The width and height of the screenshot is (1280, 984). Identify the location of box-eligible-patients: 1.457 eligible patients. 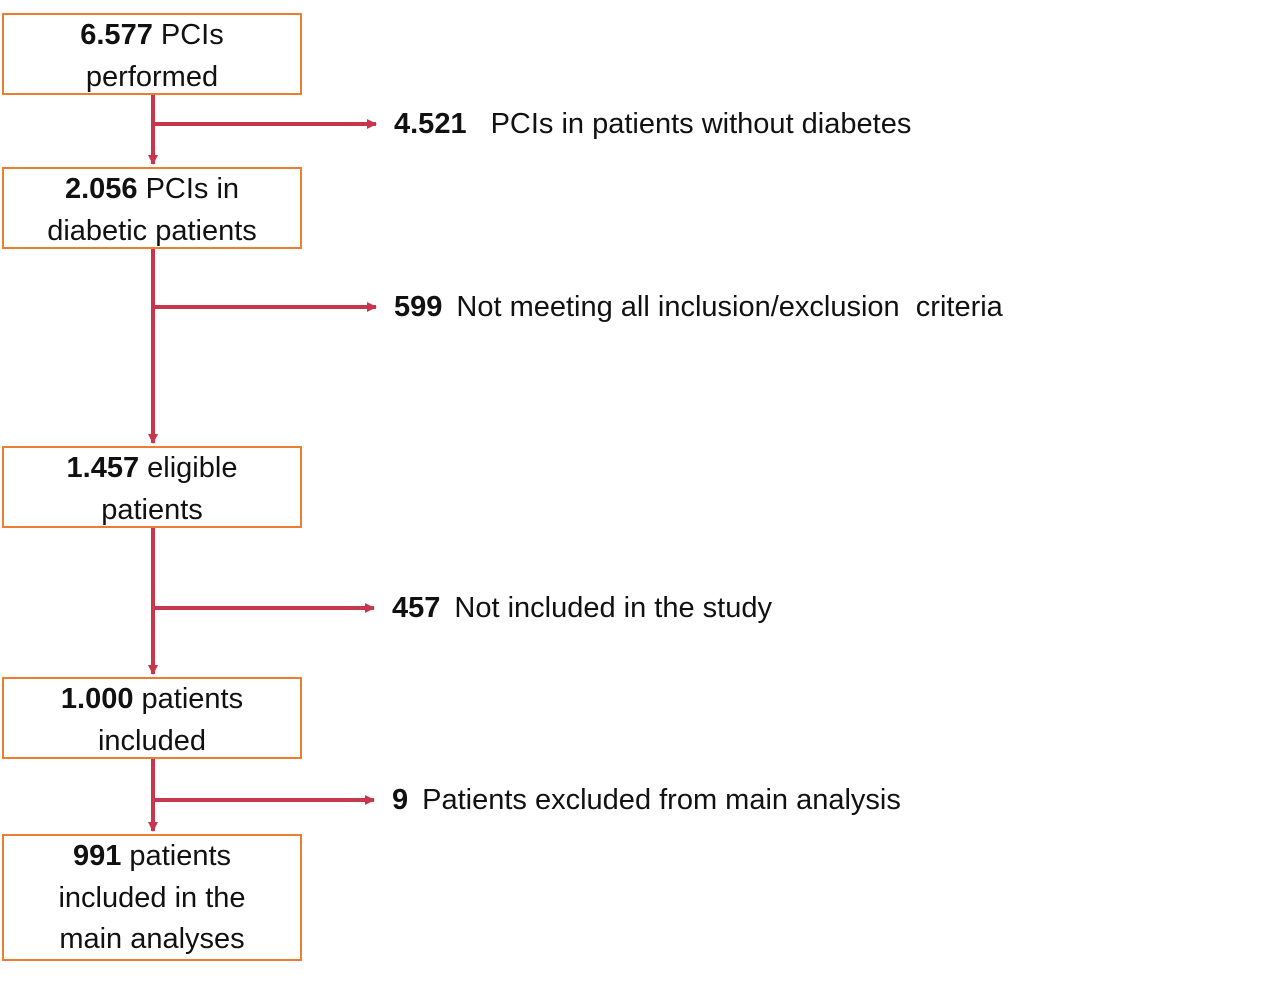
(152, 487).